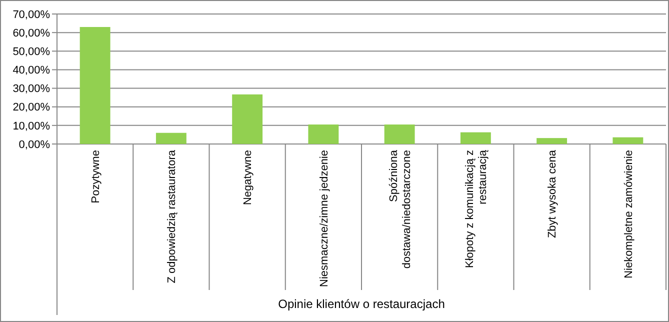 The image size is (669, 322). What do you see at coordinates (34, 144) in the screenshot?
I see `y-tick-label: 0,00%` at bounding box center [34, 144].